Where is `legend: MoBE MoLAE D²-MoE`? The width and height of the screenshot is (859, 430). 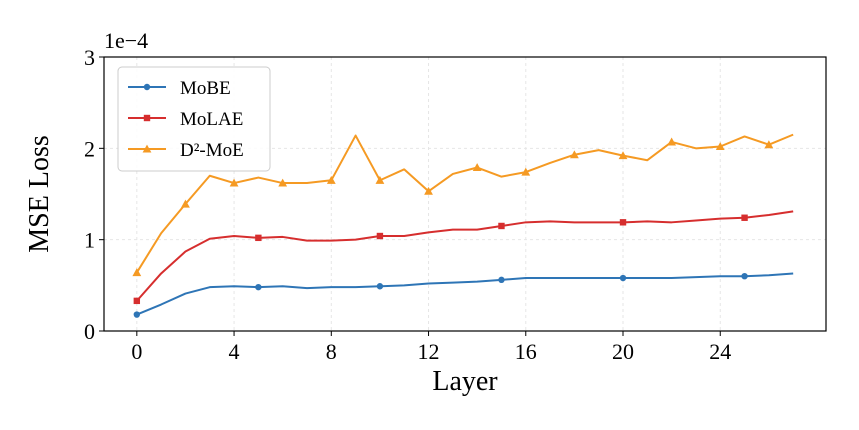 legend: MoBE MoLAE D²-MoE is located at coordinates (194, 119).